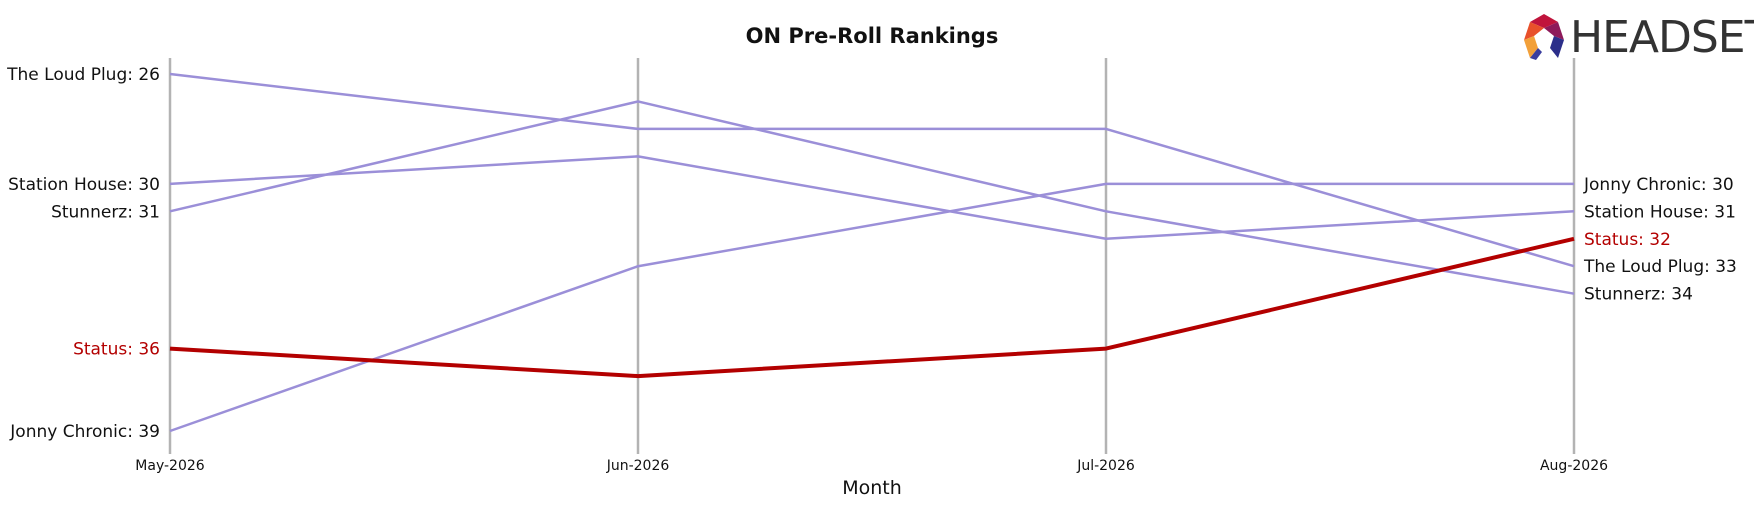  Describe the element at coordinates (1658, 185) in the screenshot. I see `end-label-jonny-chronic: Jonny Chronic: 30` at that location.